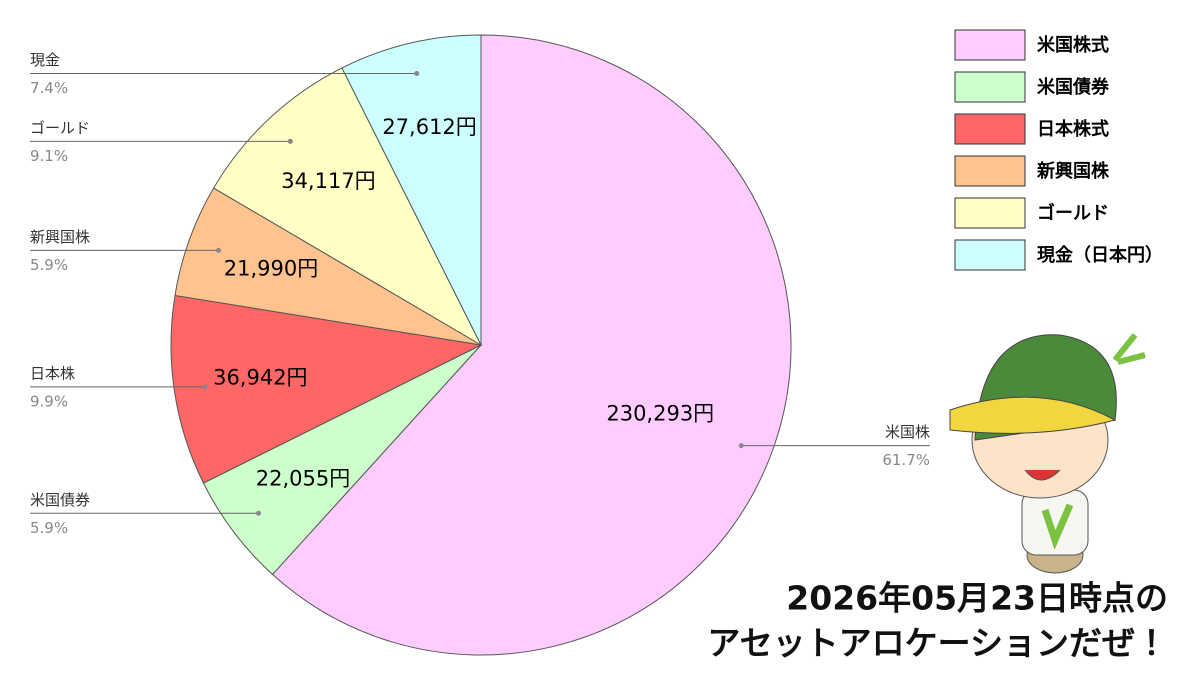 The height and width of the screenshot is (675, 1200). Describe the element at coordinates (271, 268) in the screenshot. I see `value-label: 21,990円` at that location.